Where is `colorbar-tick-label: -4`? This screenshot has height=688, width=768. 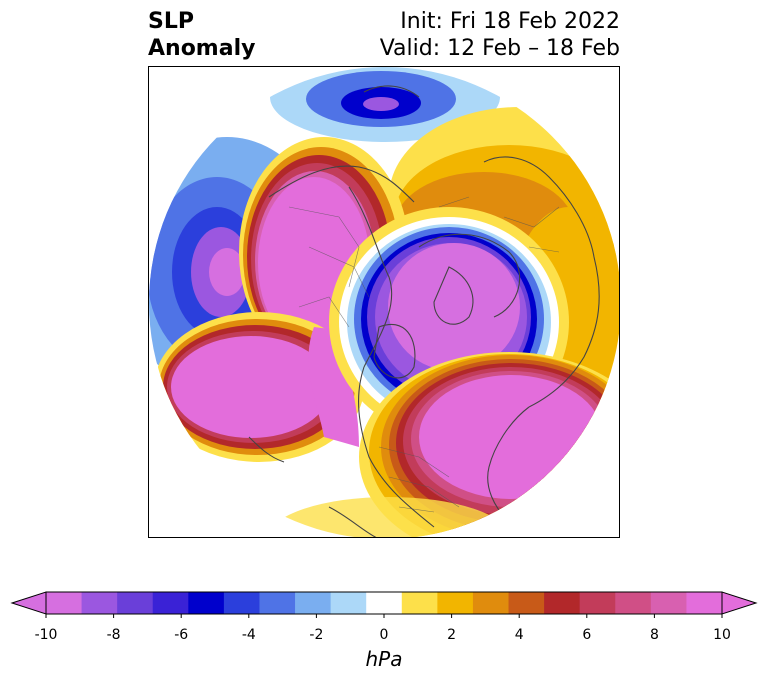
colorbar-tick-label: -4 is located at coordinates (249, 635).